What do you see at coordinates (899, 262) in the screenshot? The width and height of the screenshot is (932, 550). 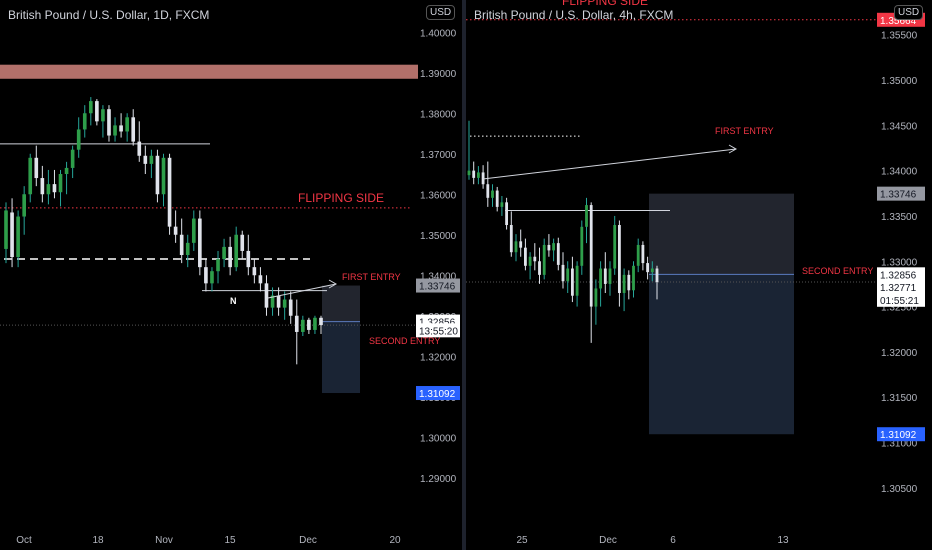 I see `y-tick-label: 1.33000` at bounding box center [899, 262].